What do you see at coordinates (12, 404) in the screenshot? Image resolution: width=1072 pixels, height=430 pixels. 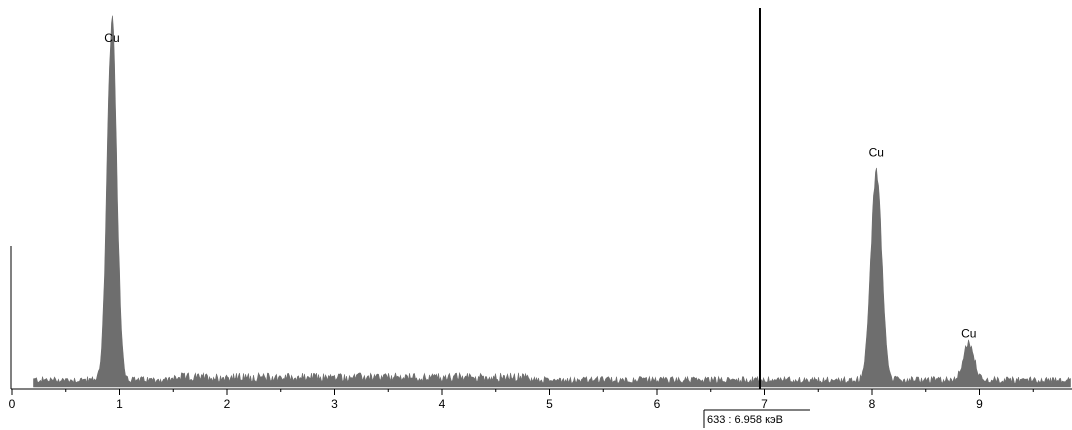 I see `x-tick-label: 0` at bounding box center [12, 404].